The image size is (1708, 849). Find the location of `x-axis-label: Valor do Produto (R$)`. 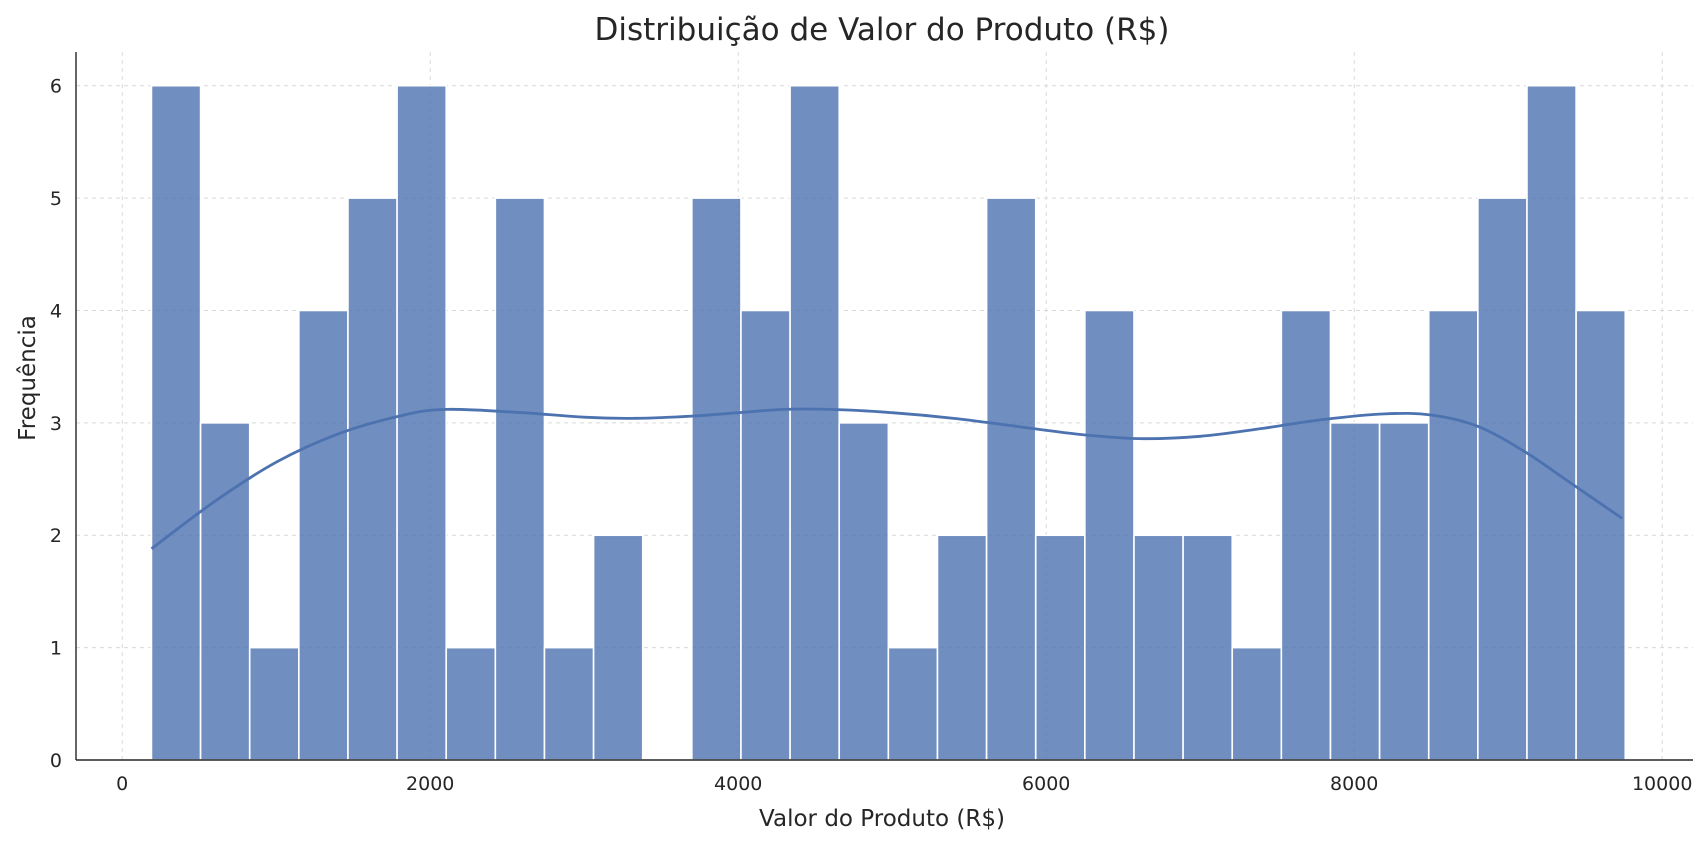

x-axis-label: Valor do Produto (R$) is located at coordinates (882, 819).